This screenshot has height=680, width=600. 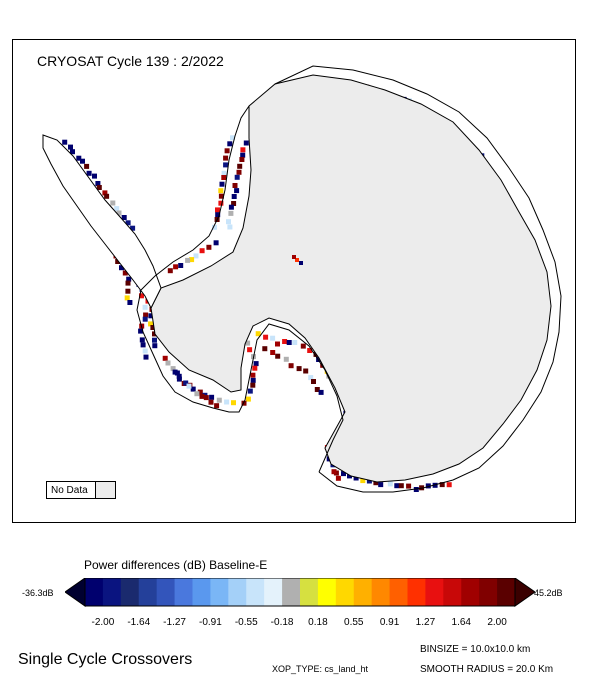 What do you see at coordinates (102, 222) in the screenshot?
I see `antarctic-peninsula` at bounding box center [102, 222].